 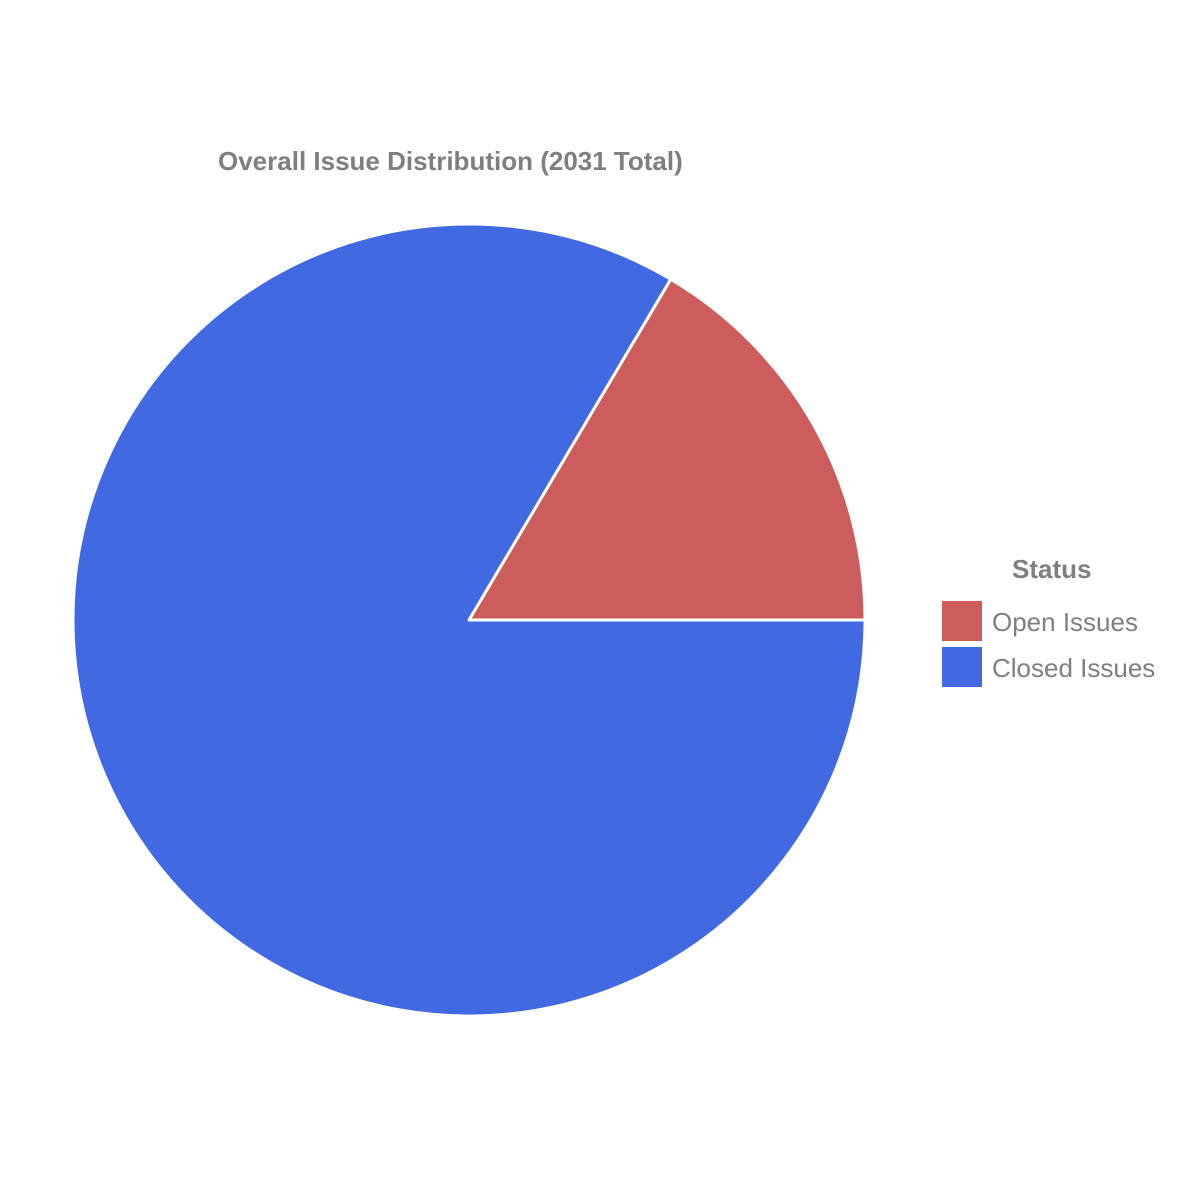 I want to click on legend-label-open-issues: Open Issues, so click(x=1065, y=622).